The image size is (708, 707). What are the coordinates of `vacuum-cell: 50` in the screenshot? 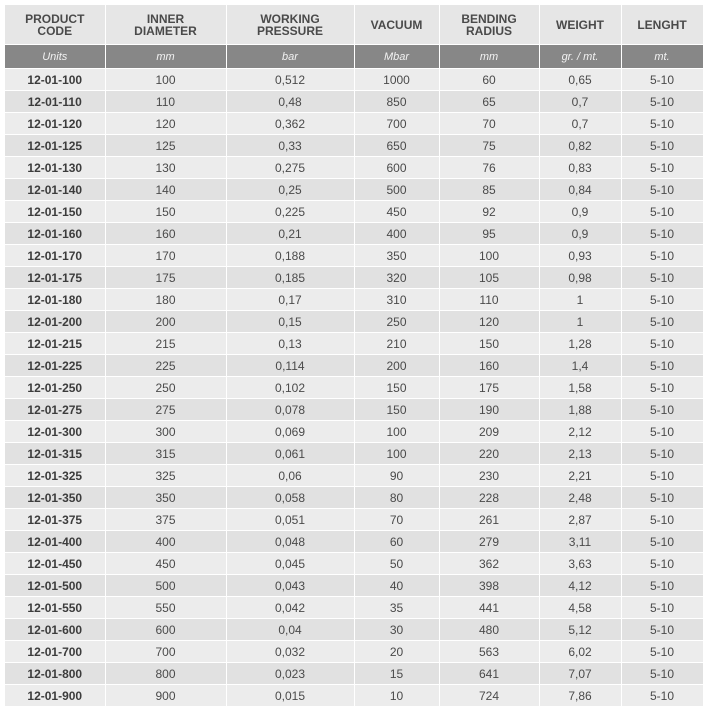 It's located at (397, 563).